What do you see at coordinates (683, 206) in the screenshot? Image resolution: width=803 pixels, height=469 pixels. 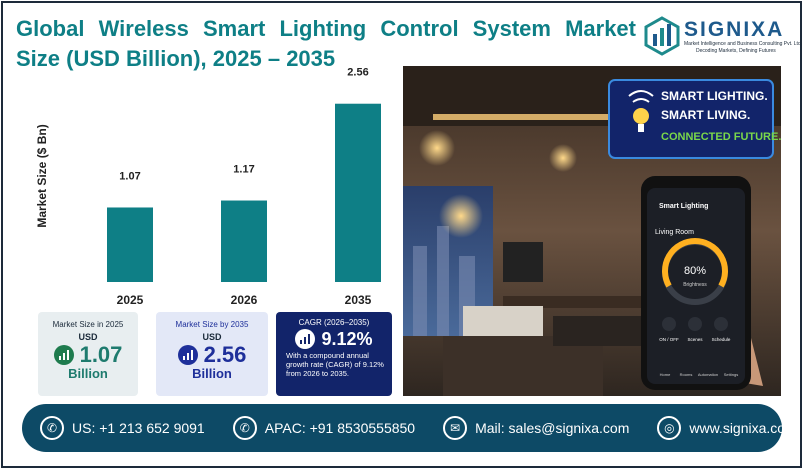 I see `phone-app-title: Smart Lighting` at bounding box center [683, 206].